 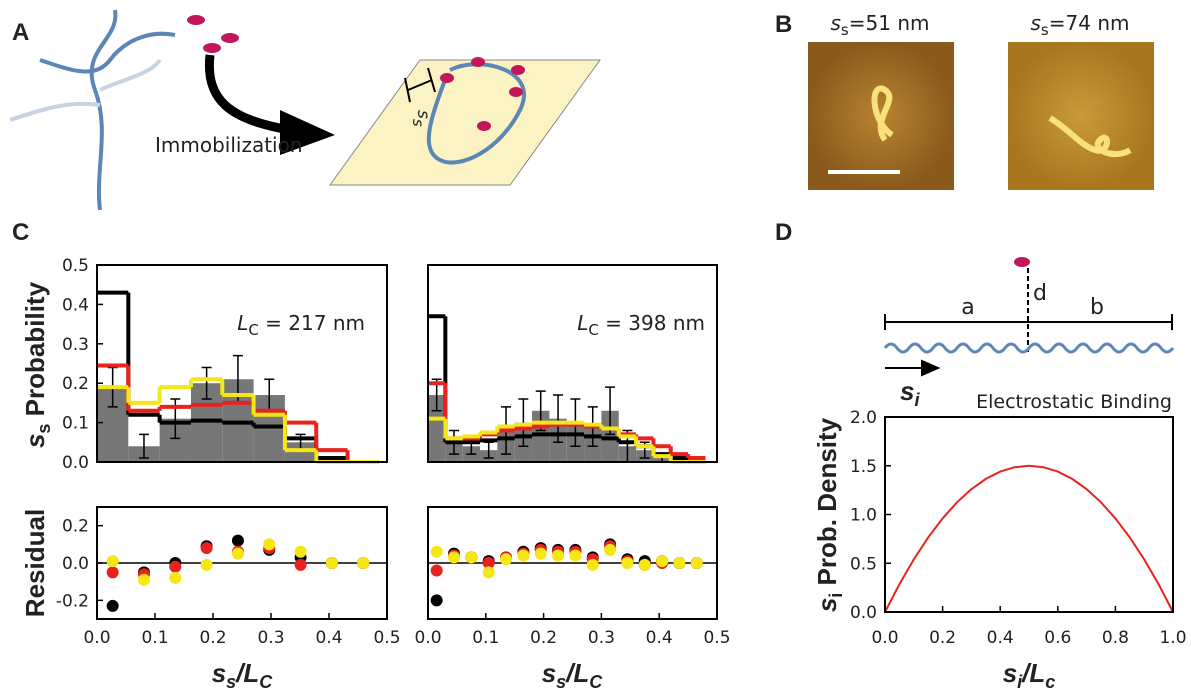 I want to click on schematic, so click(x=305, y=110).